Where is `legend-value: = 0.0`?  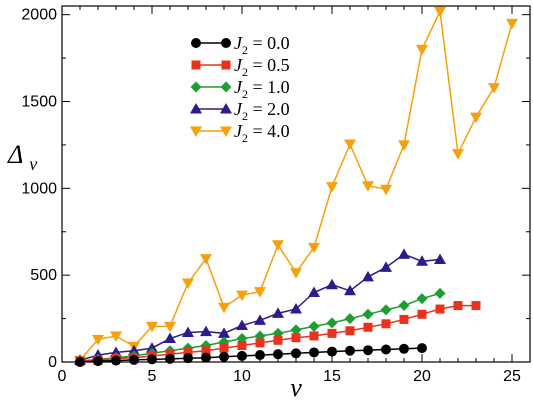
legend-value: = 0.0 is located at coordinates (269, 43).